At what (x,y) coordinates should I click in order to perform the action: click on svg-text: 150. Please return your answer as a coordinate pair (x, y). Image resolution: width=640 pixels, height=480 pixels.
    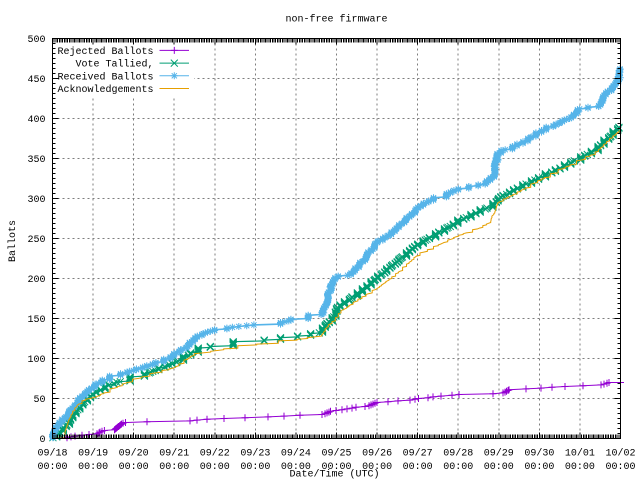
    Looking at the image, I should click on (36, 320).